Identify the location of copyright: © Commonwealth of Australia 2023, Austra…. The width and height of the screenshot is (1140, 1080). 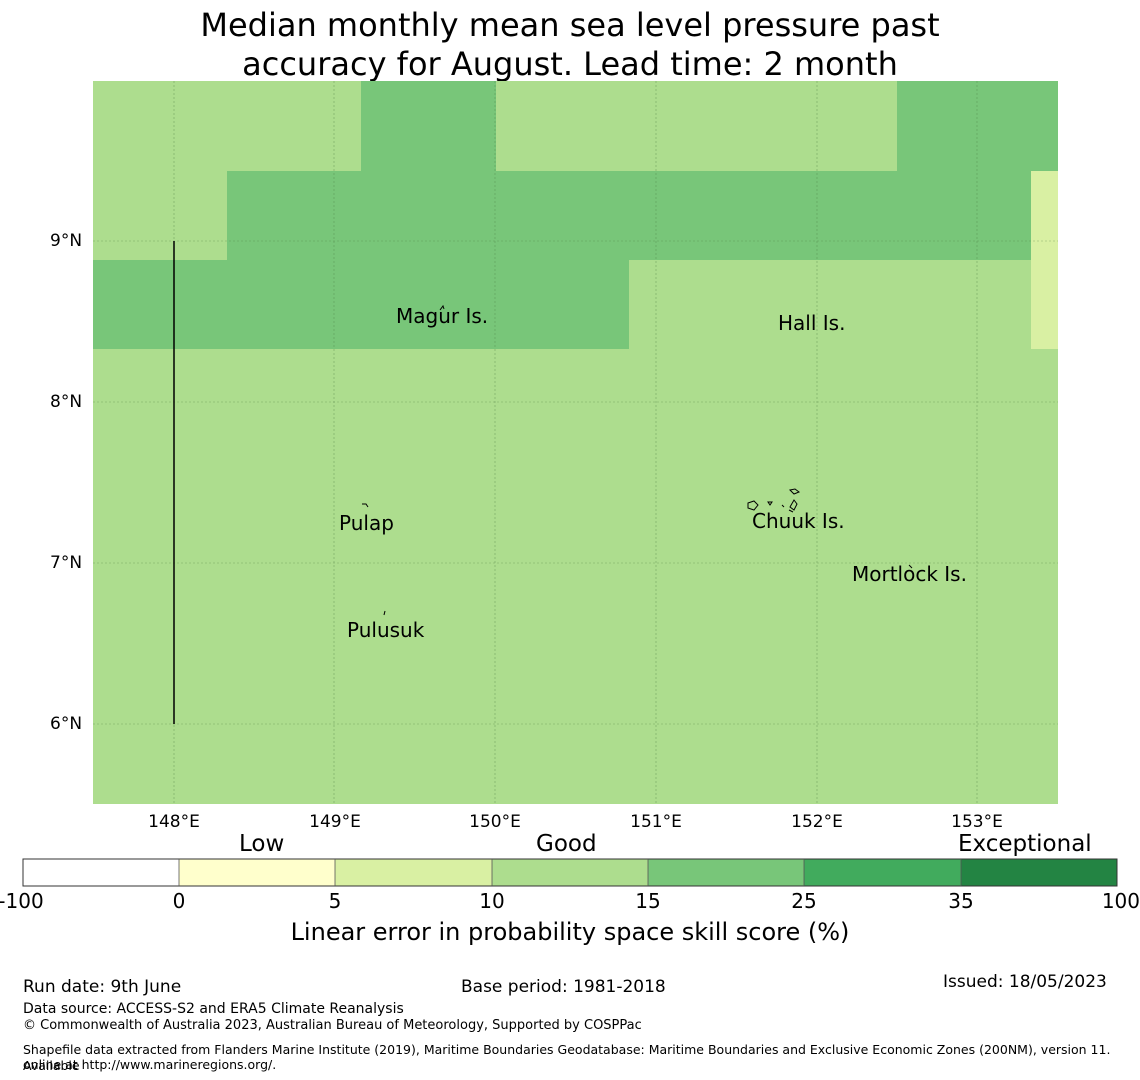
(332, 1025).